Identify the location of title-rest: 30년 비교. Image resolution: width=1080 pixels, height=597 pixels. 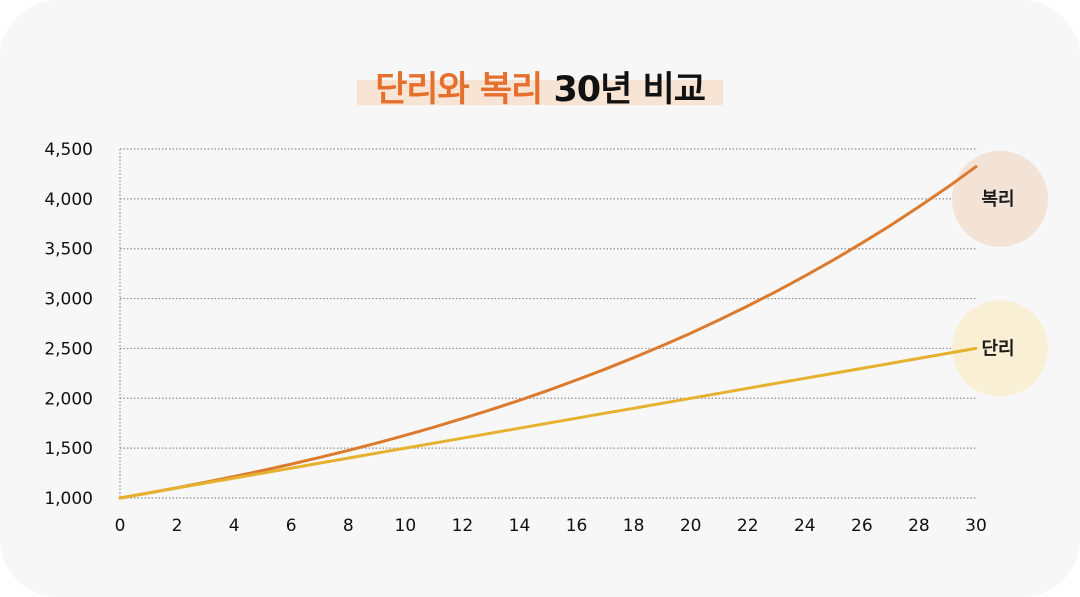
(629, 90).